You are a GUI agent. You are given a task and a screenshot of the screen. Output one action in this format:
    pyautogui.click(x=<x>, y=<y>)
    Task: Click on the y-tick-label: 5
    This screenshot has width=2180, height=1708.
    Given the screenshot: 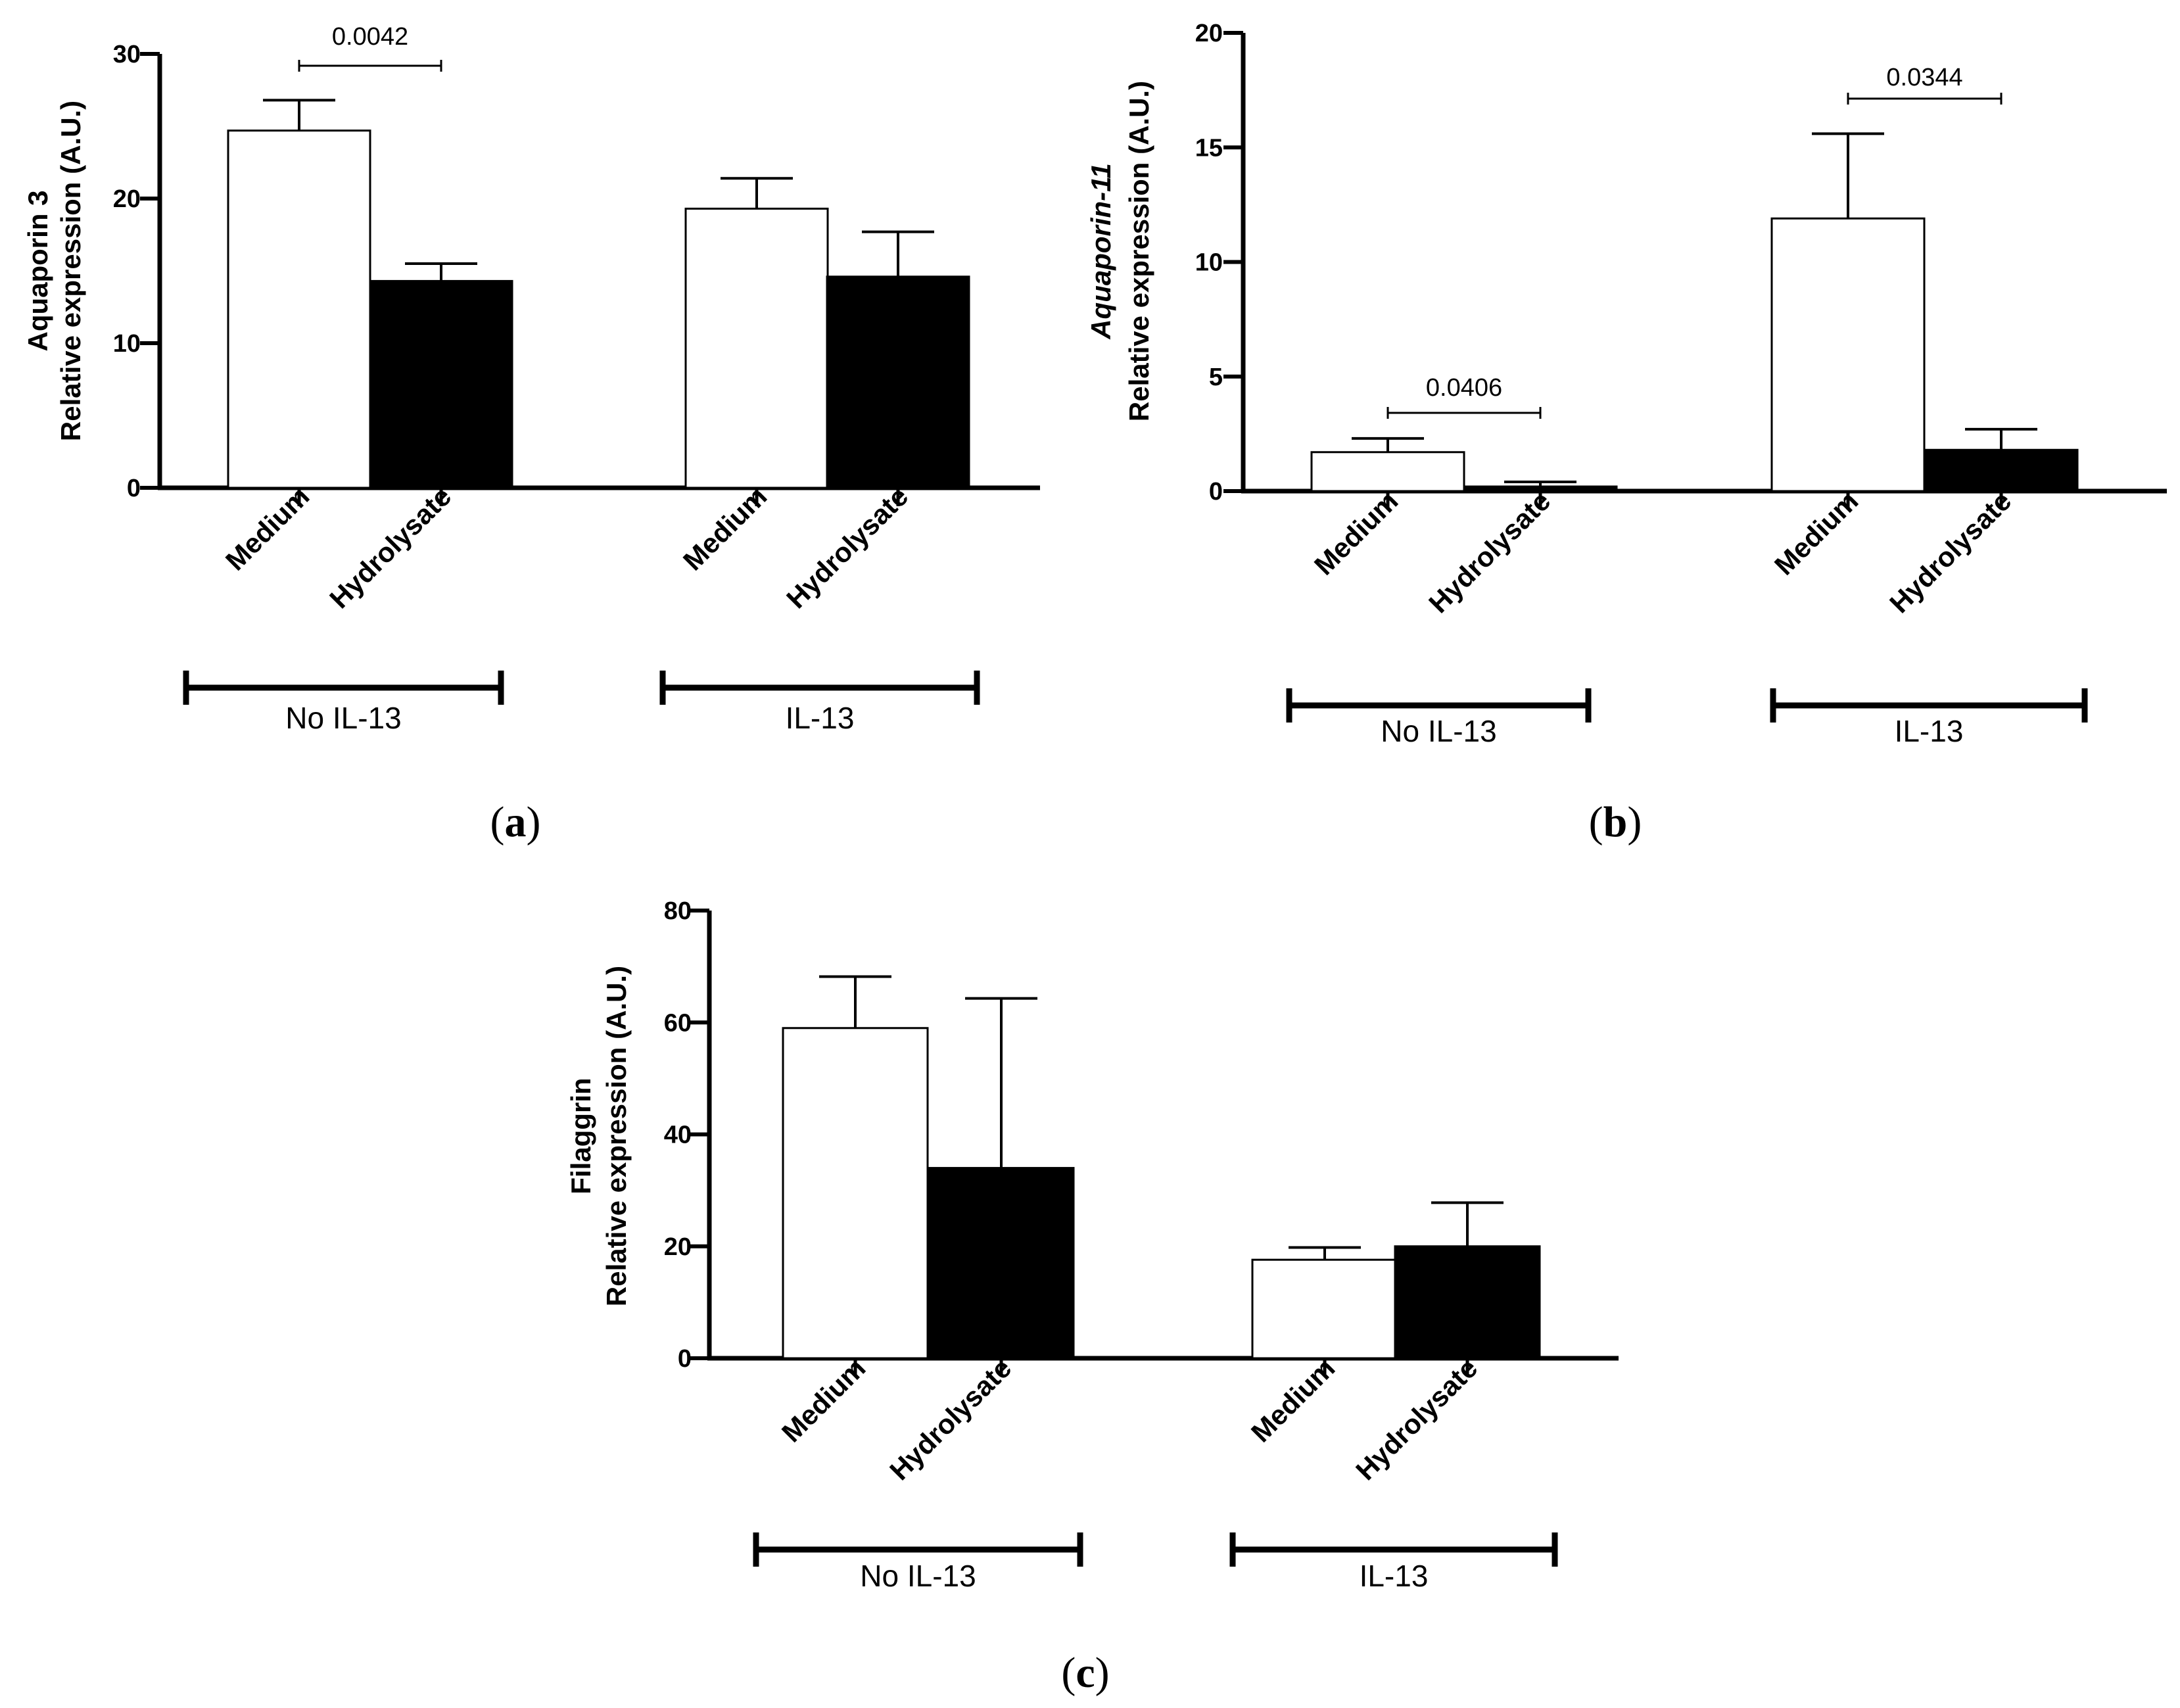 What is the action you would take?
    pyautogui.click(x=1216, y=377)
    